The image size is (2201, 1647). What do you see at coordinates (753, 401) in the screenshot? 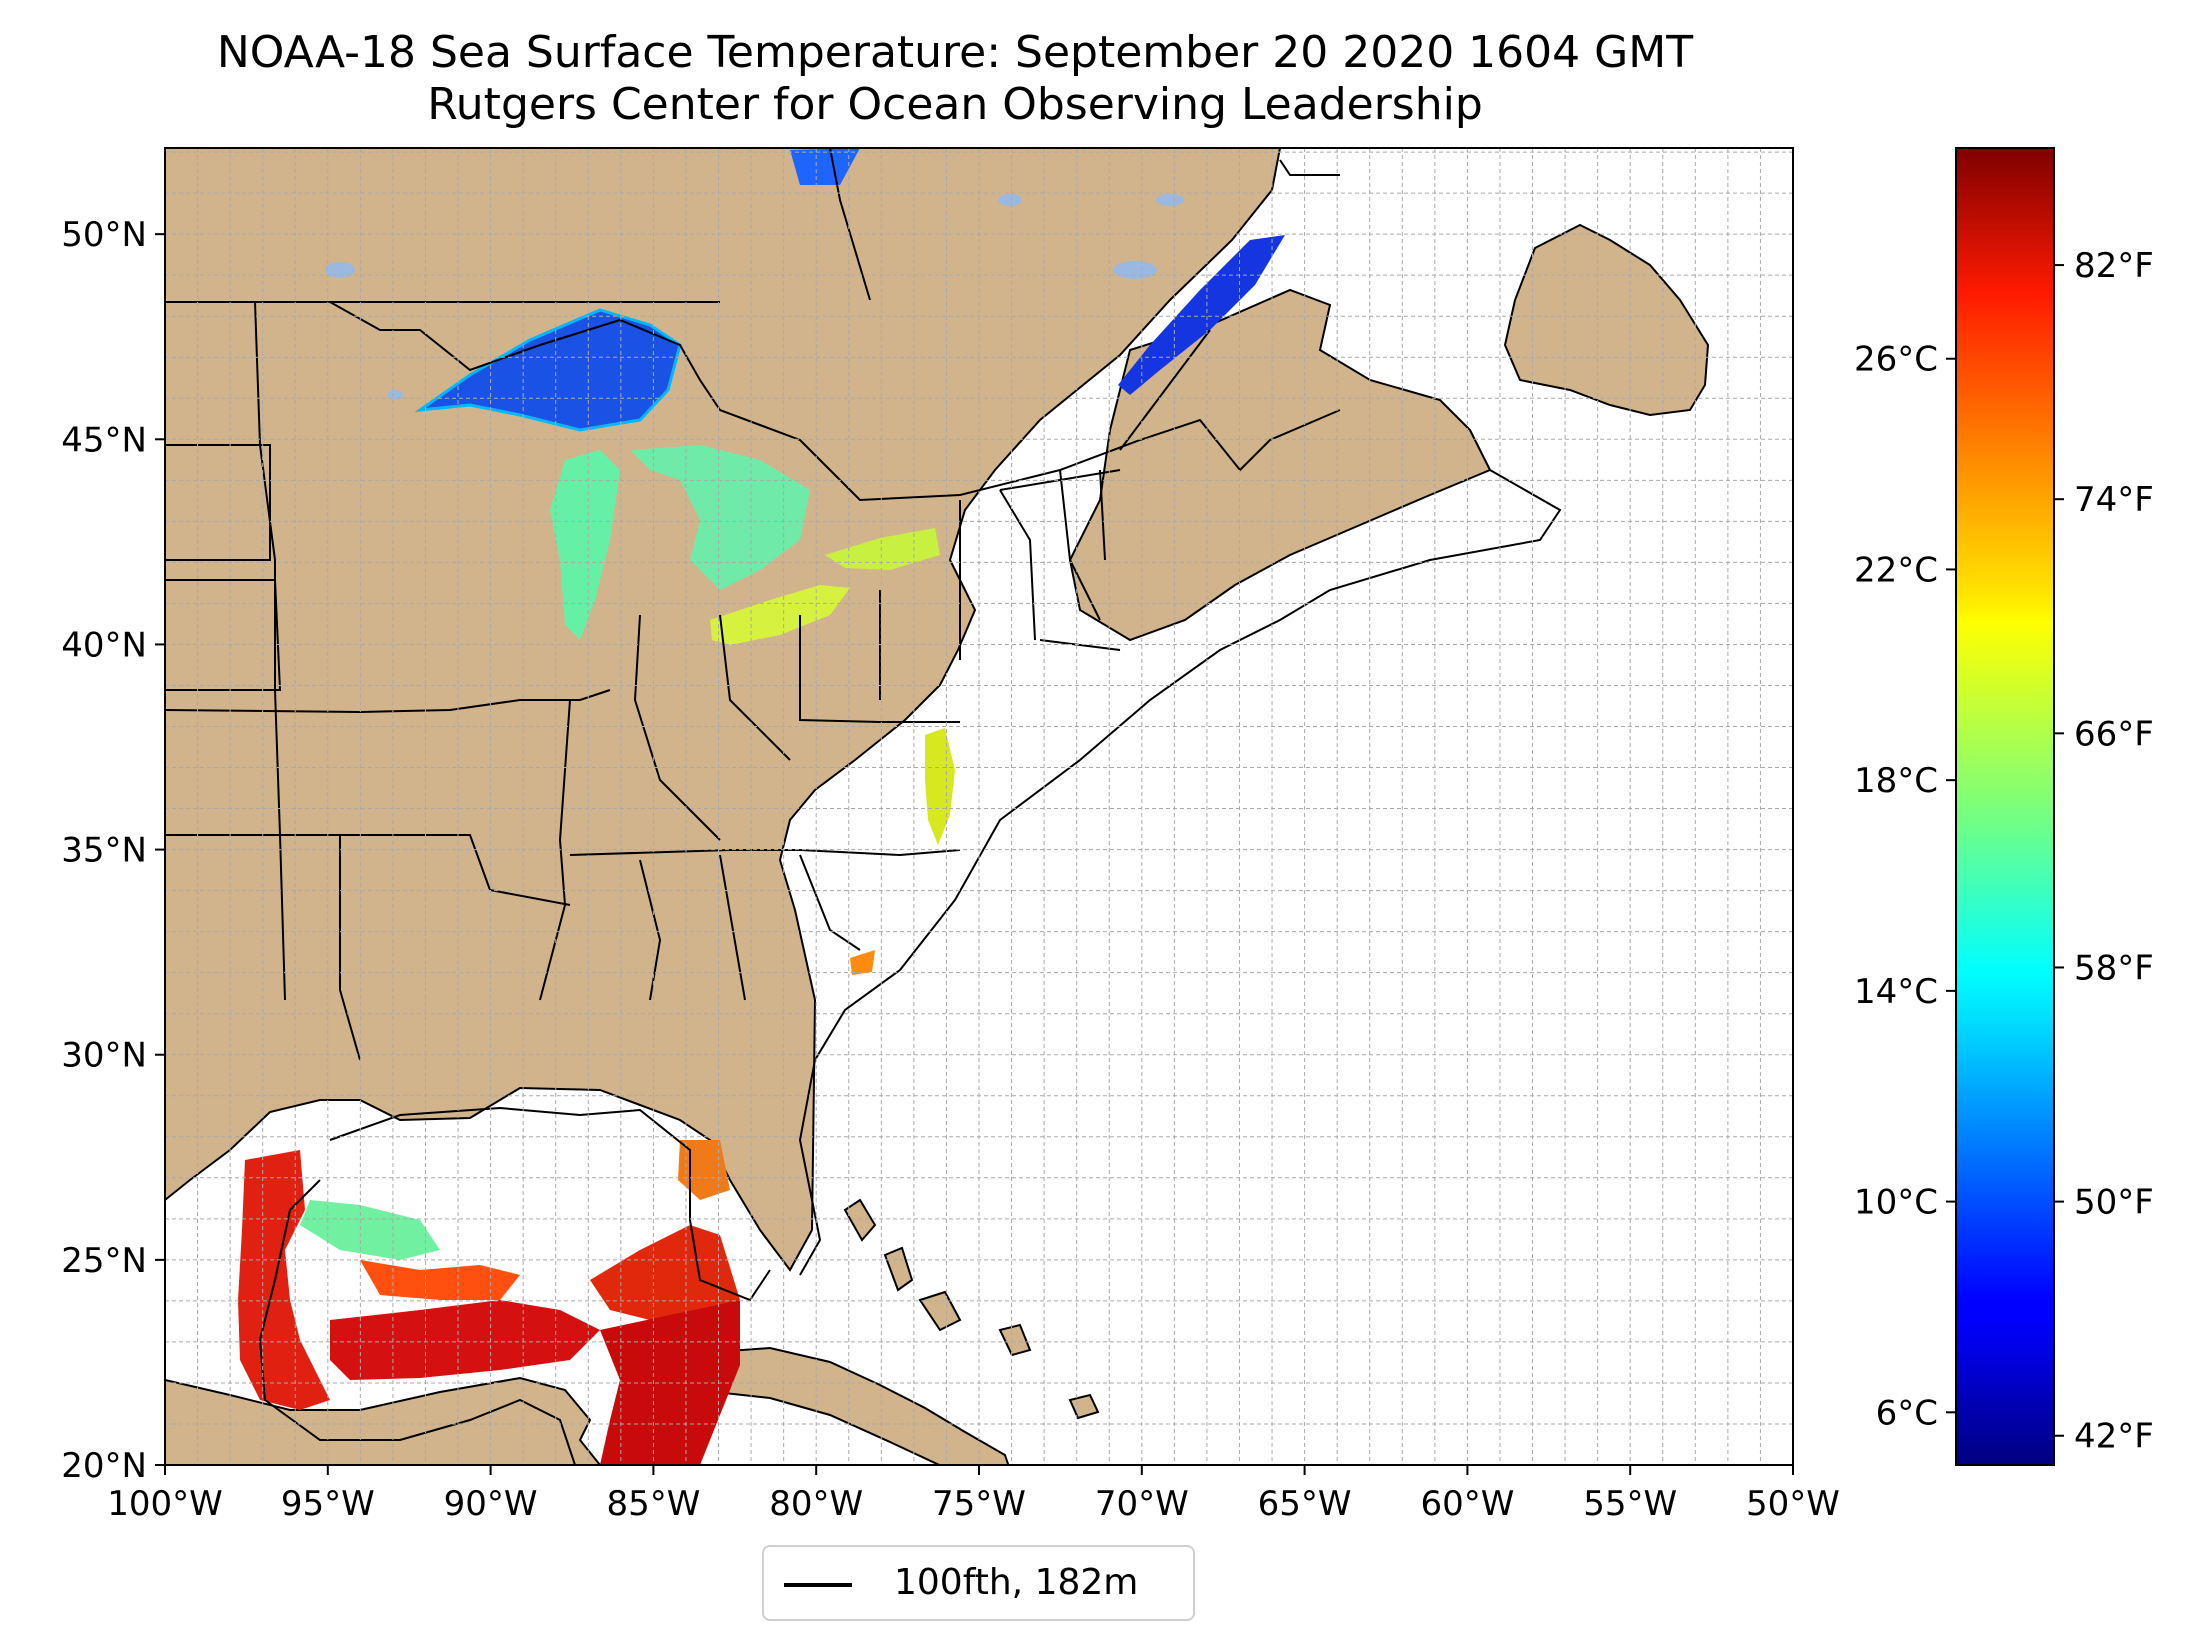
I see `canada-us-border` at bounding box center [753, 401].